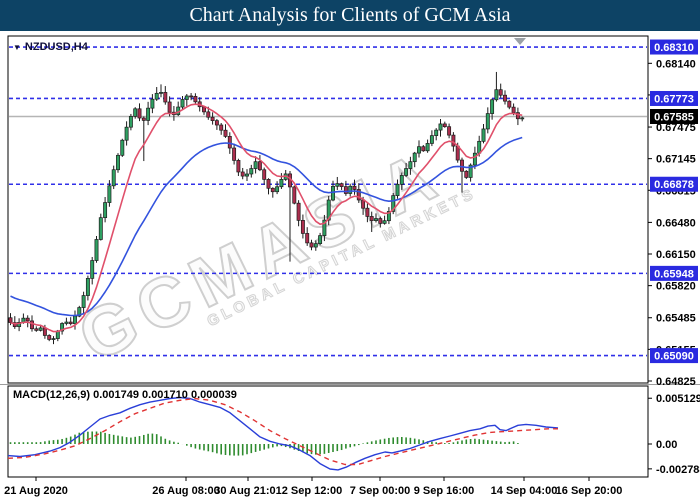  Describe the element at coordinates (247, 491) in the screenshot. I see `x-axis-tick-label: 30 Aug 21:01` at that location.